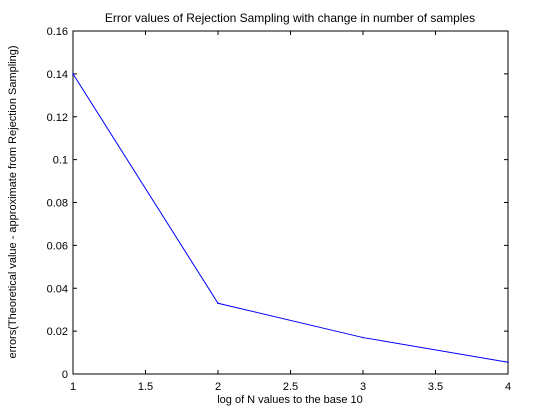  What do you see at coordinates (57, 75) in the screenshot?
I see `y-tick-label: 0.14` at bounding box center [57, 75].